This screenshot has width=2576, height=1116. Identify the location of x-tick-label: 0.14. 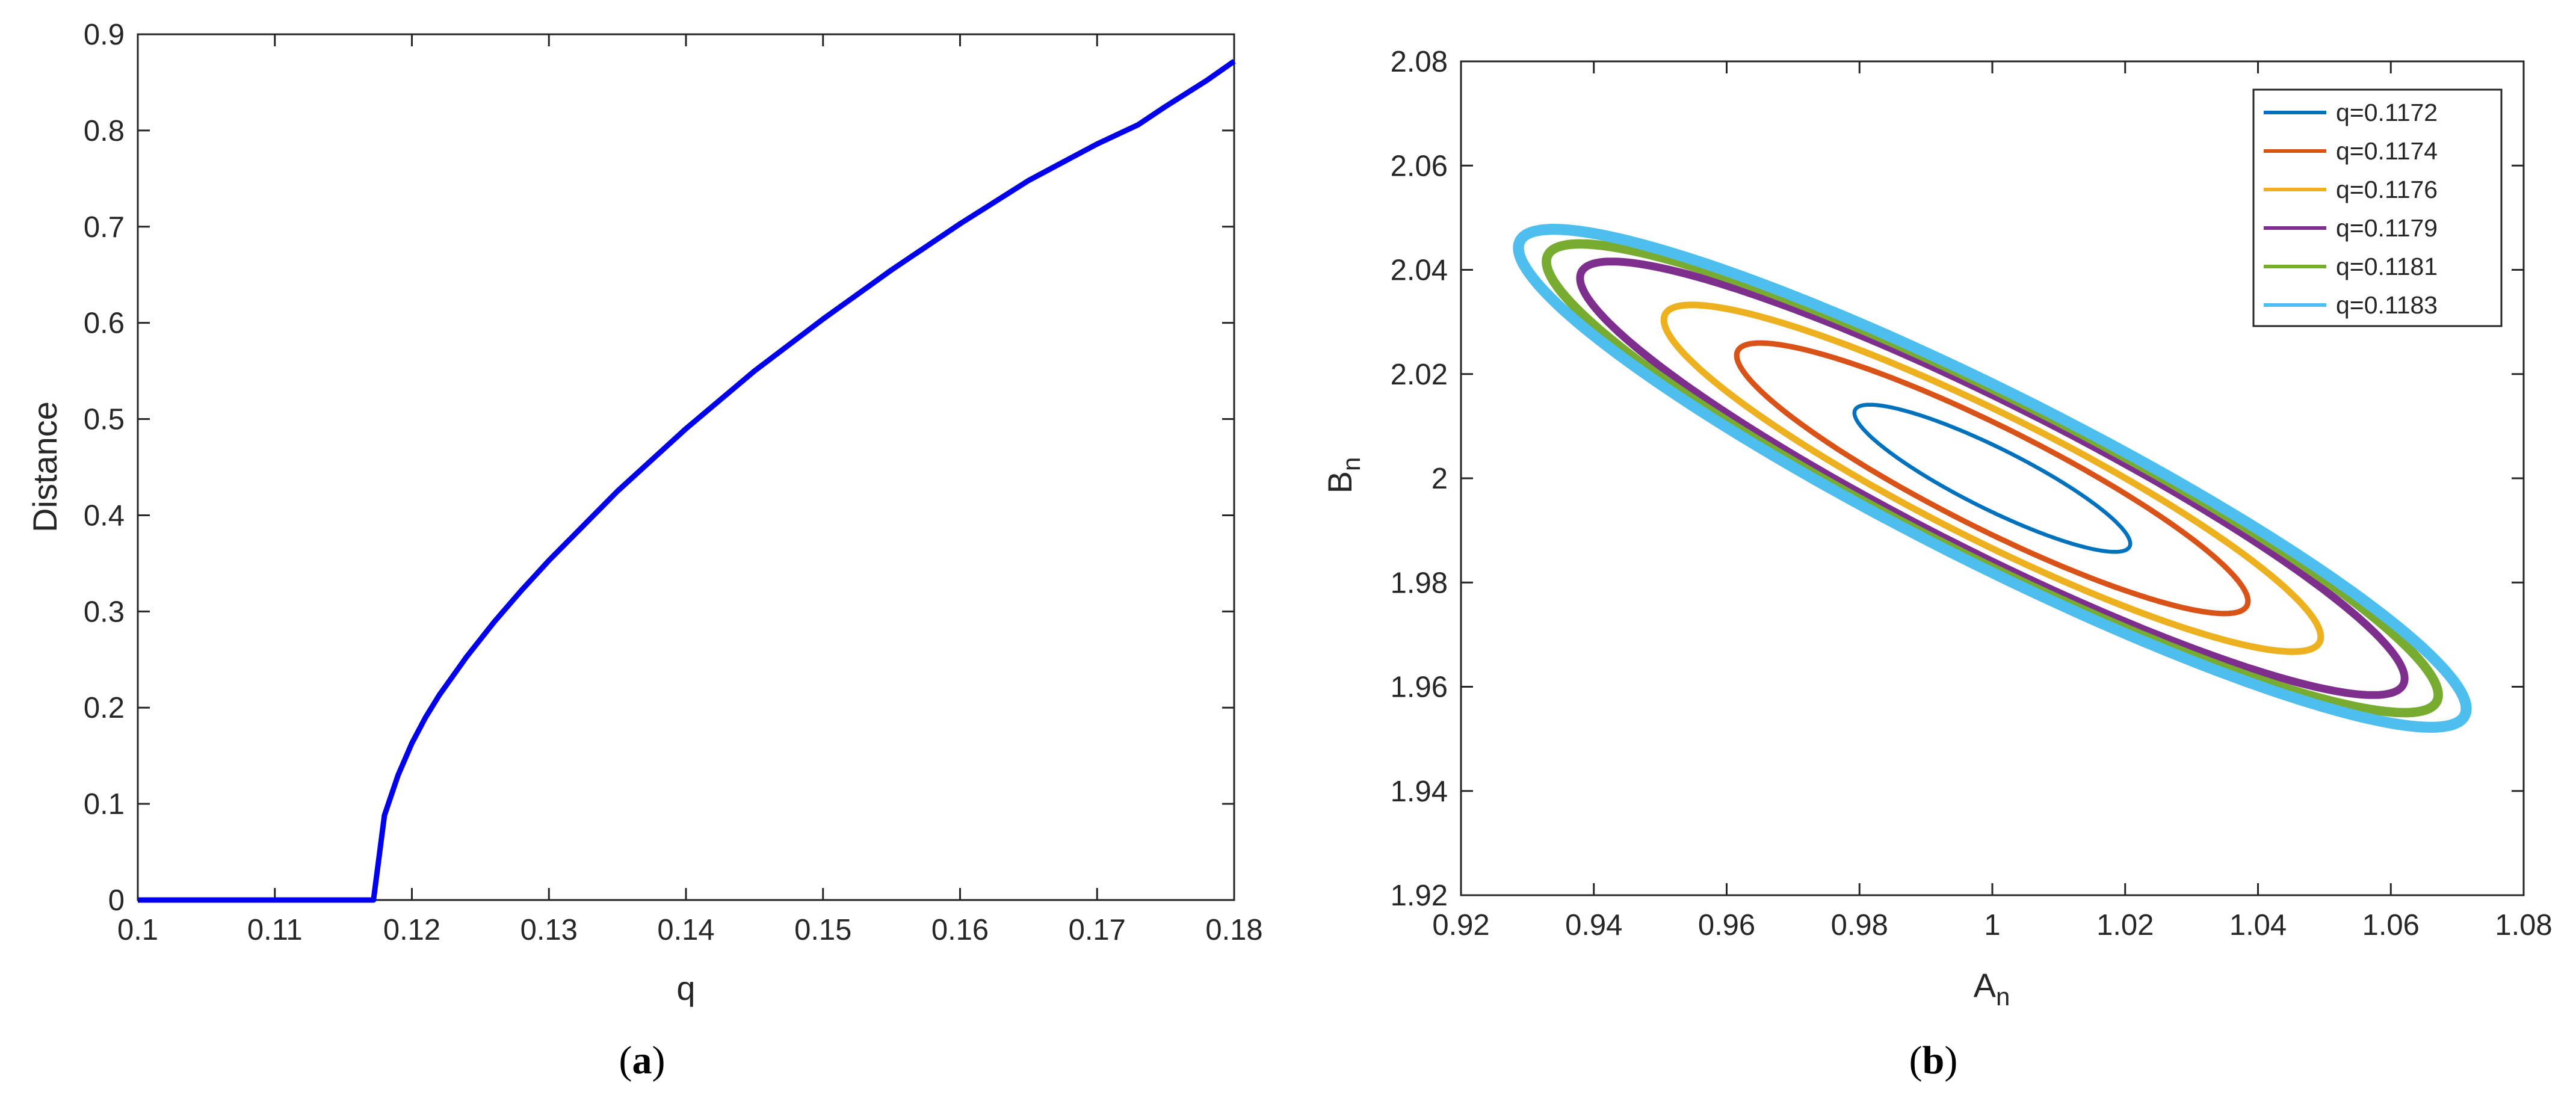
(685, 930).